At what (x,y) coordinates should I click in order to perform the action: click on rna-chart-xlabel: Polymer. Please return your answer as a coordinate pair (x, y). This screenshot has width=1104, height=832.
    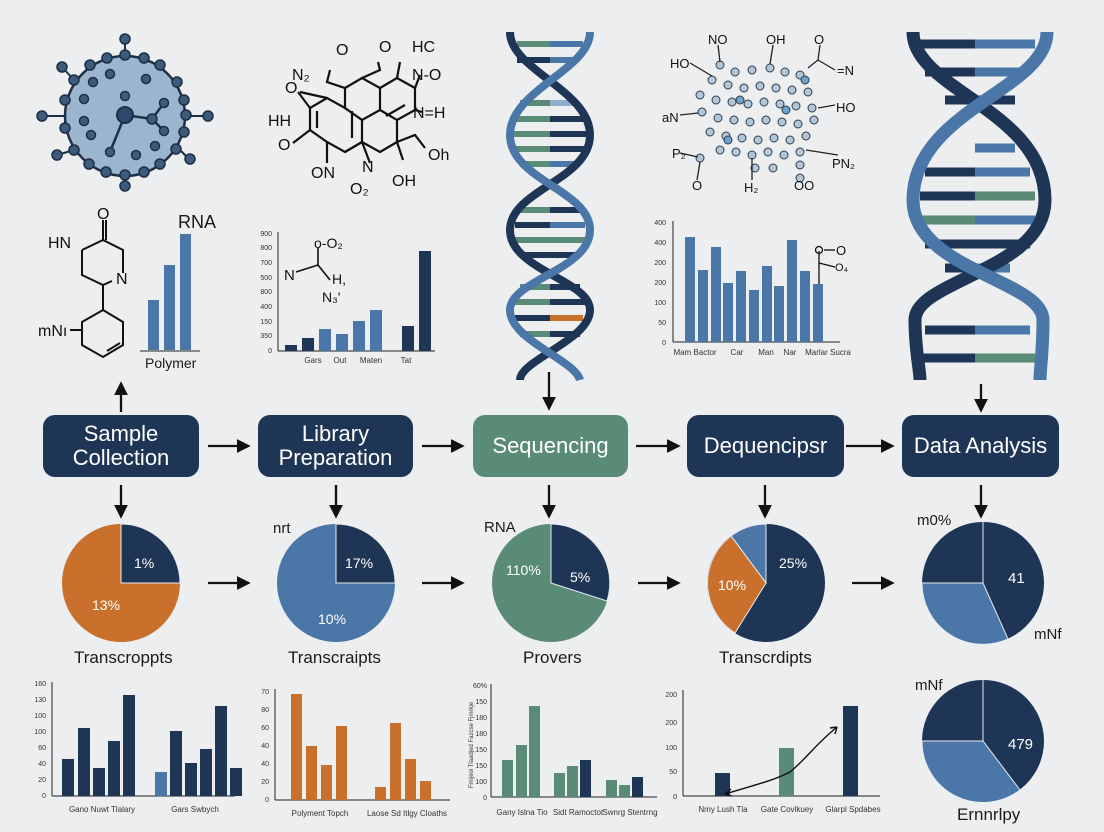
    Looking at the image, I should click on (171, 363).